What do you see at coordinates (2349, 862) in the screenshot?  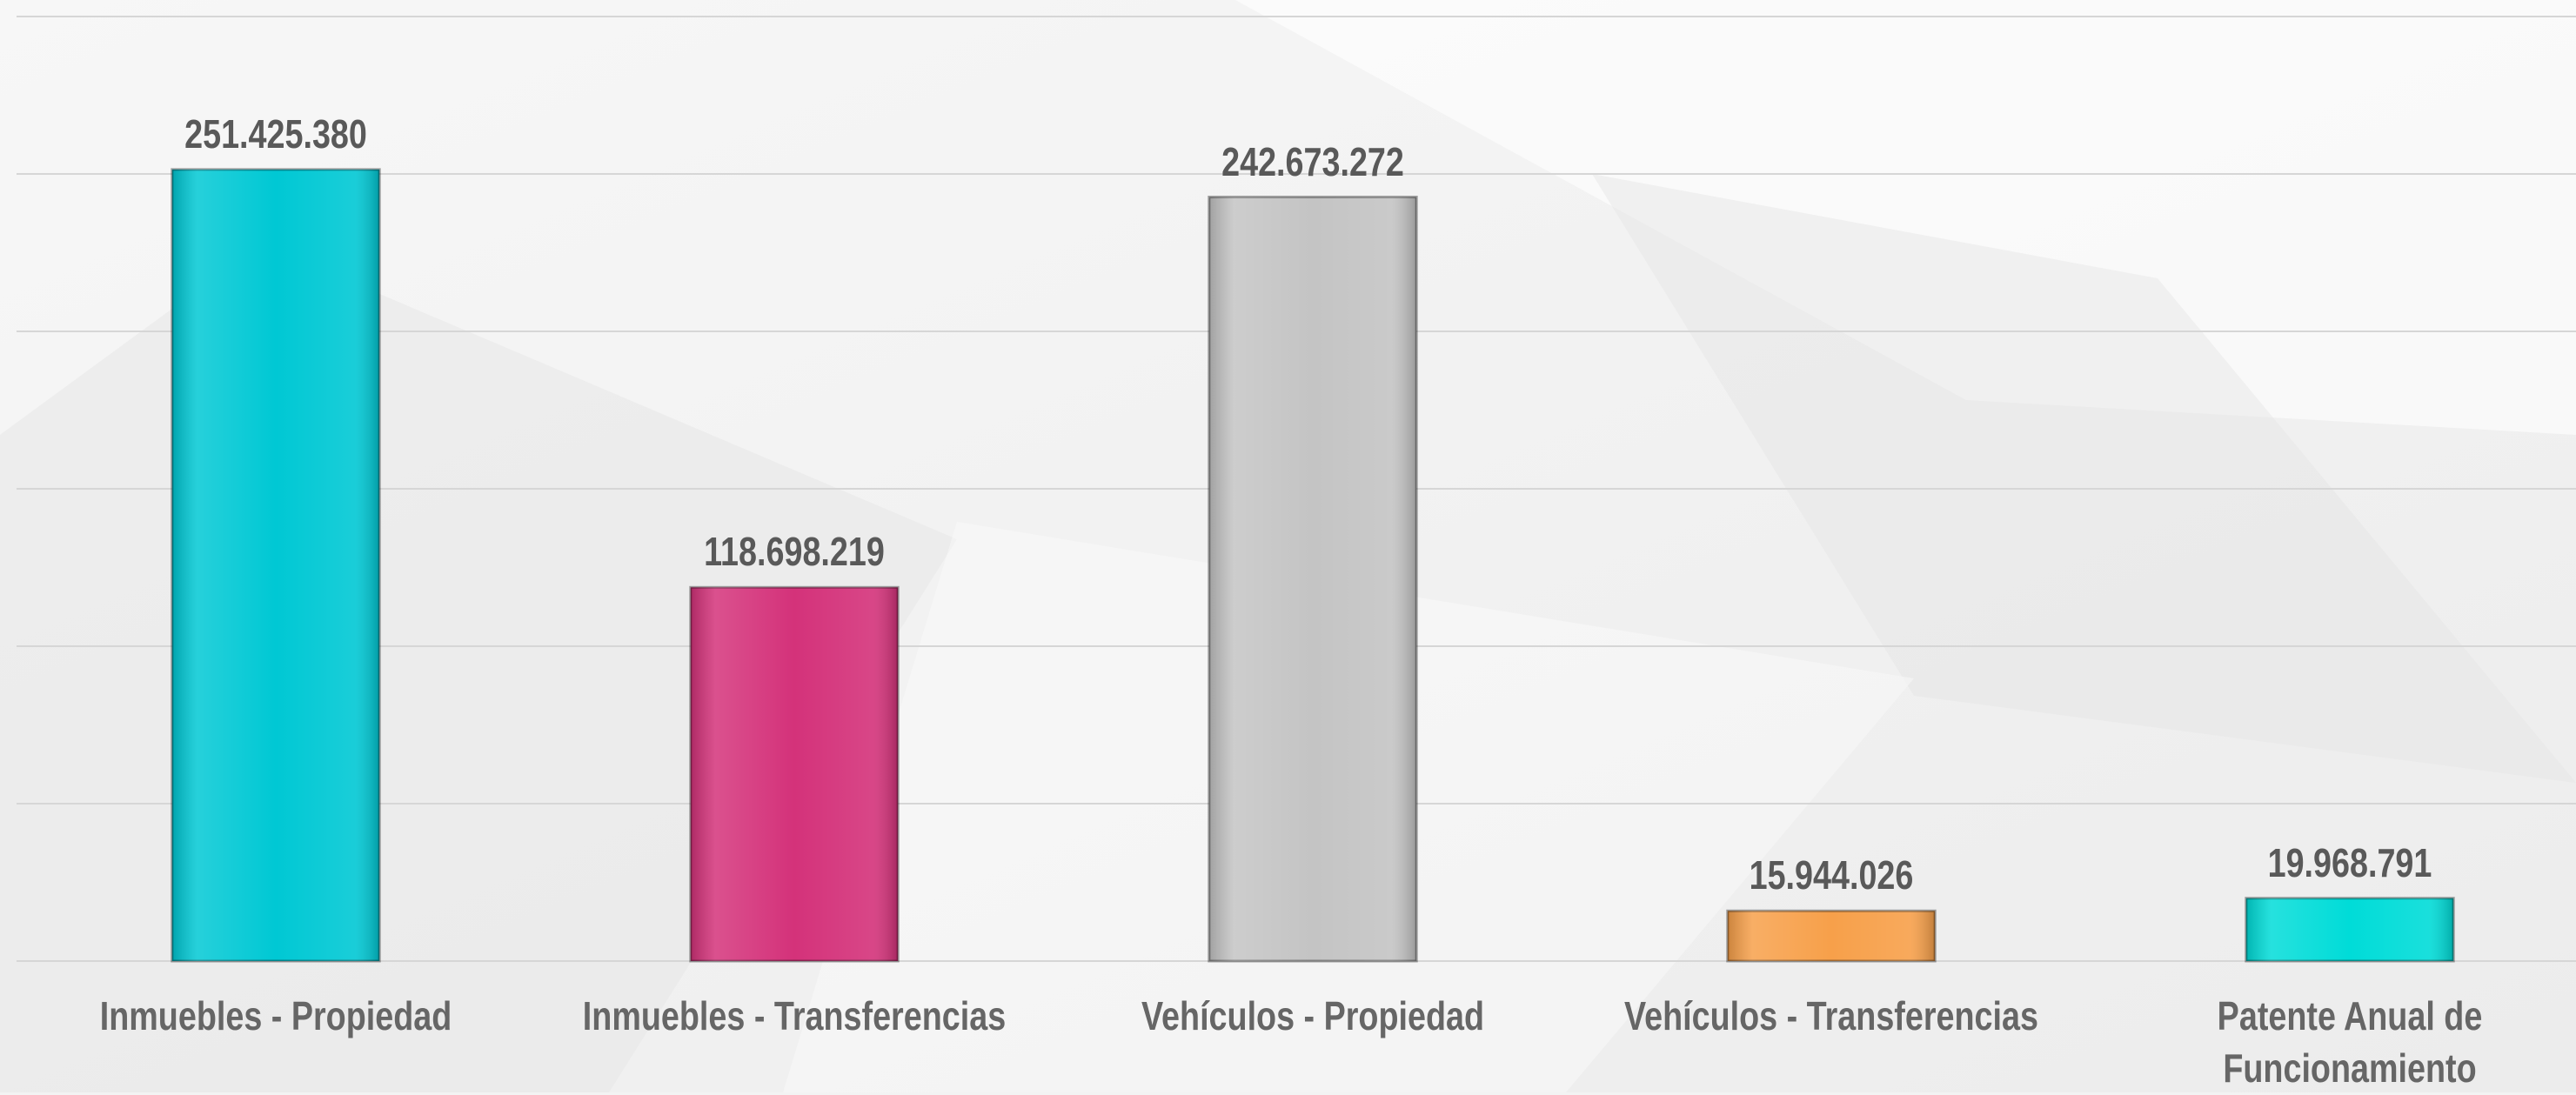 I see `value-label: 19.968.791` at bounding box center [2349, 862].